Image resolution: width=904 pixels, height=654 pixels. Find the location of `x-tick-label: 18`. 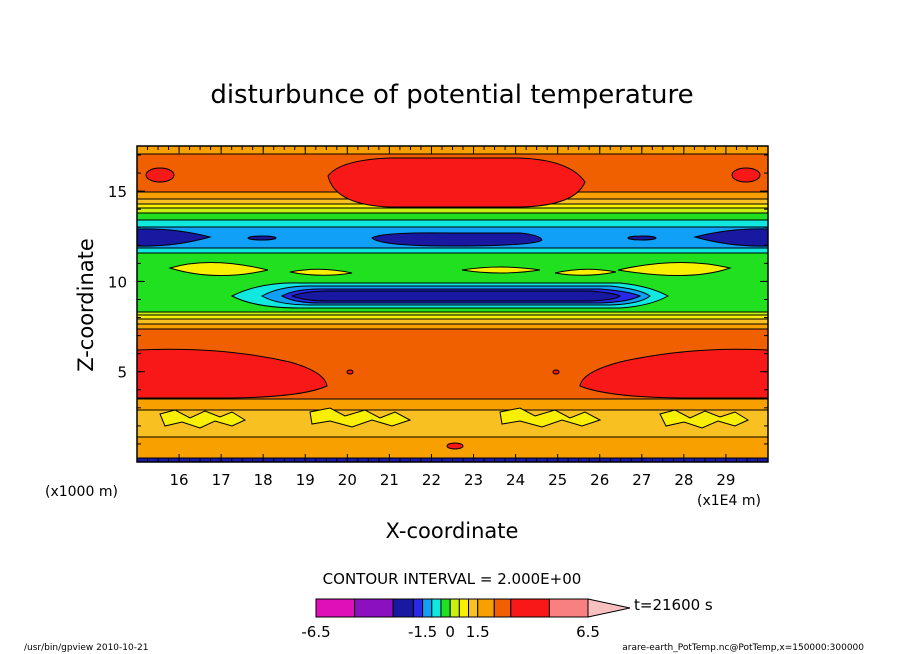

x-tick-label: 18 is located at coordinates (263, 480).